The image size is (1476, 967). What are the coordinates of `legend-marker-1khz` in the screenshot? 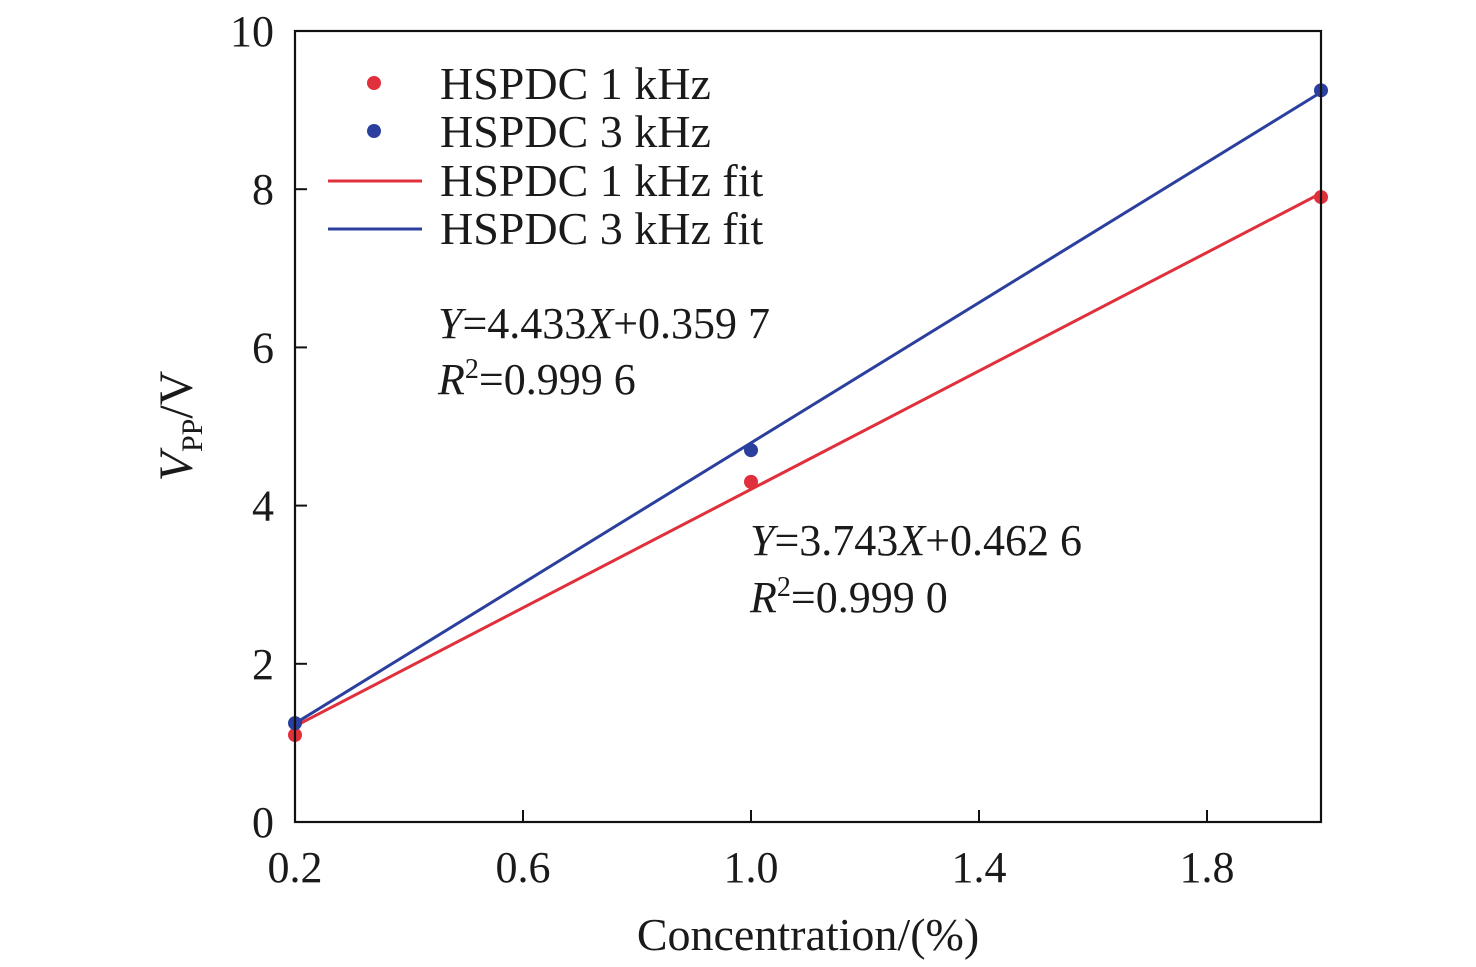 It's located at (374, 83).